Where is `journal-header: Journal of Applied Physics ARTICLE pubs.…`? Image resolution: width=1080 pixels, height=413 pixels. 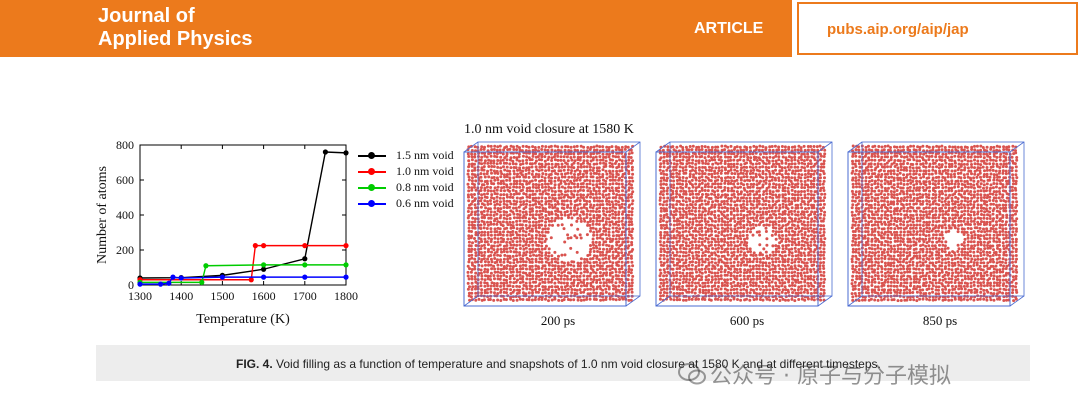 journal-header: Journal of Applied Physics ARTICLE pubs.… is located at coordinates (540, 28).